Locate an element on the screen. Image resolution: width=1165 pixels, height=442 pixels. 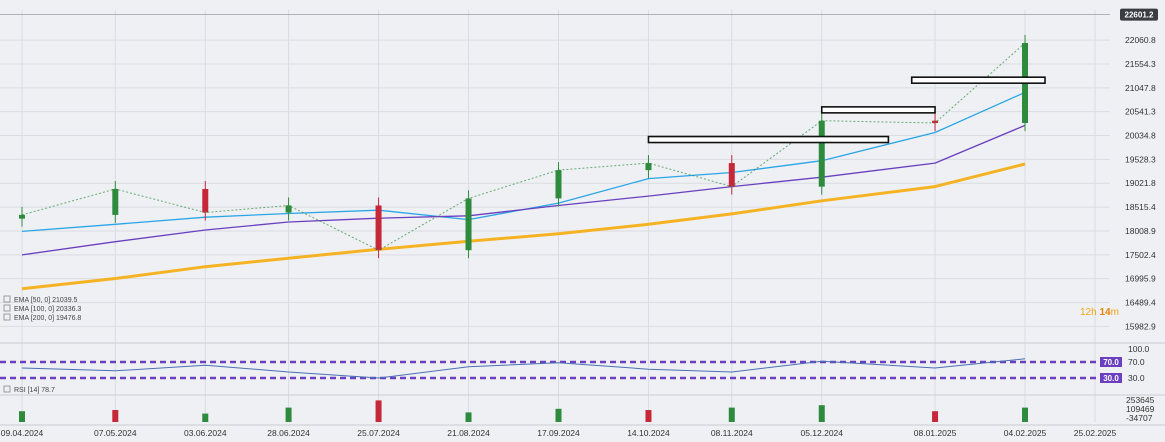
volume-panel is located at coordinates (524, 411).